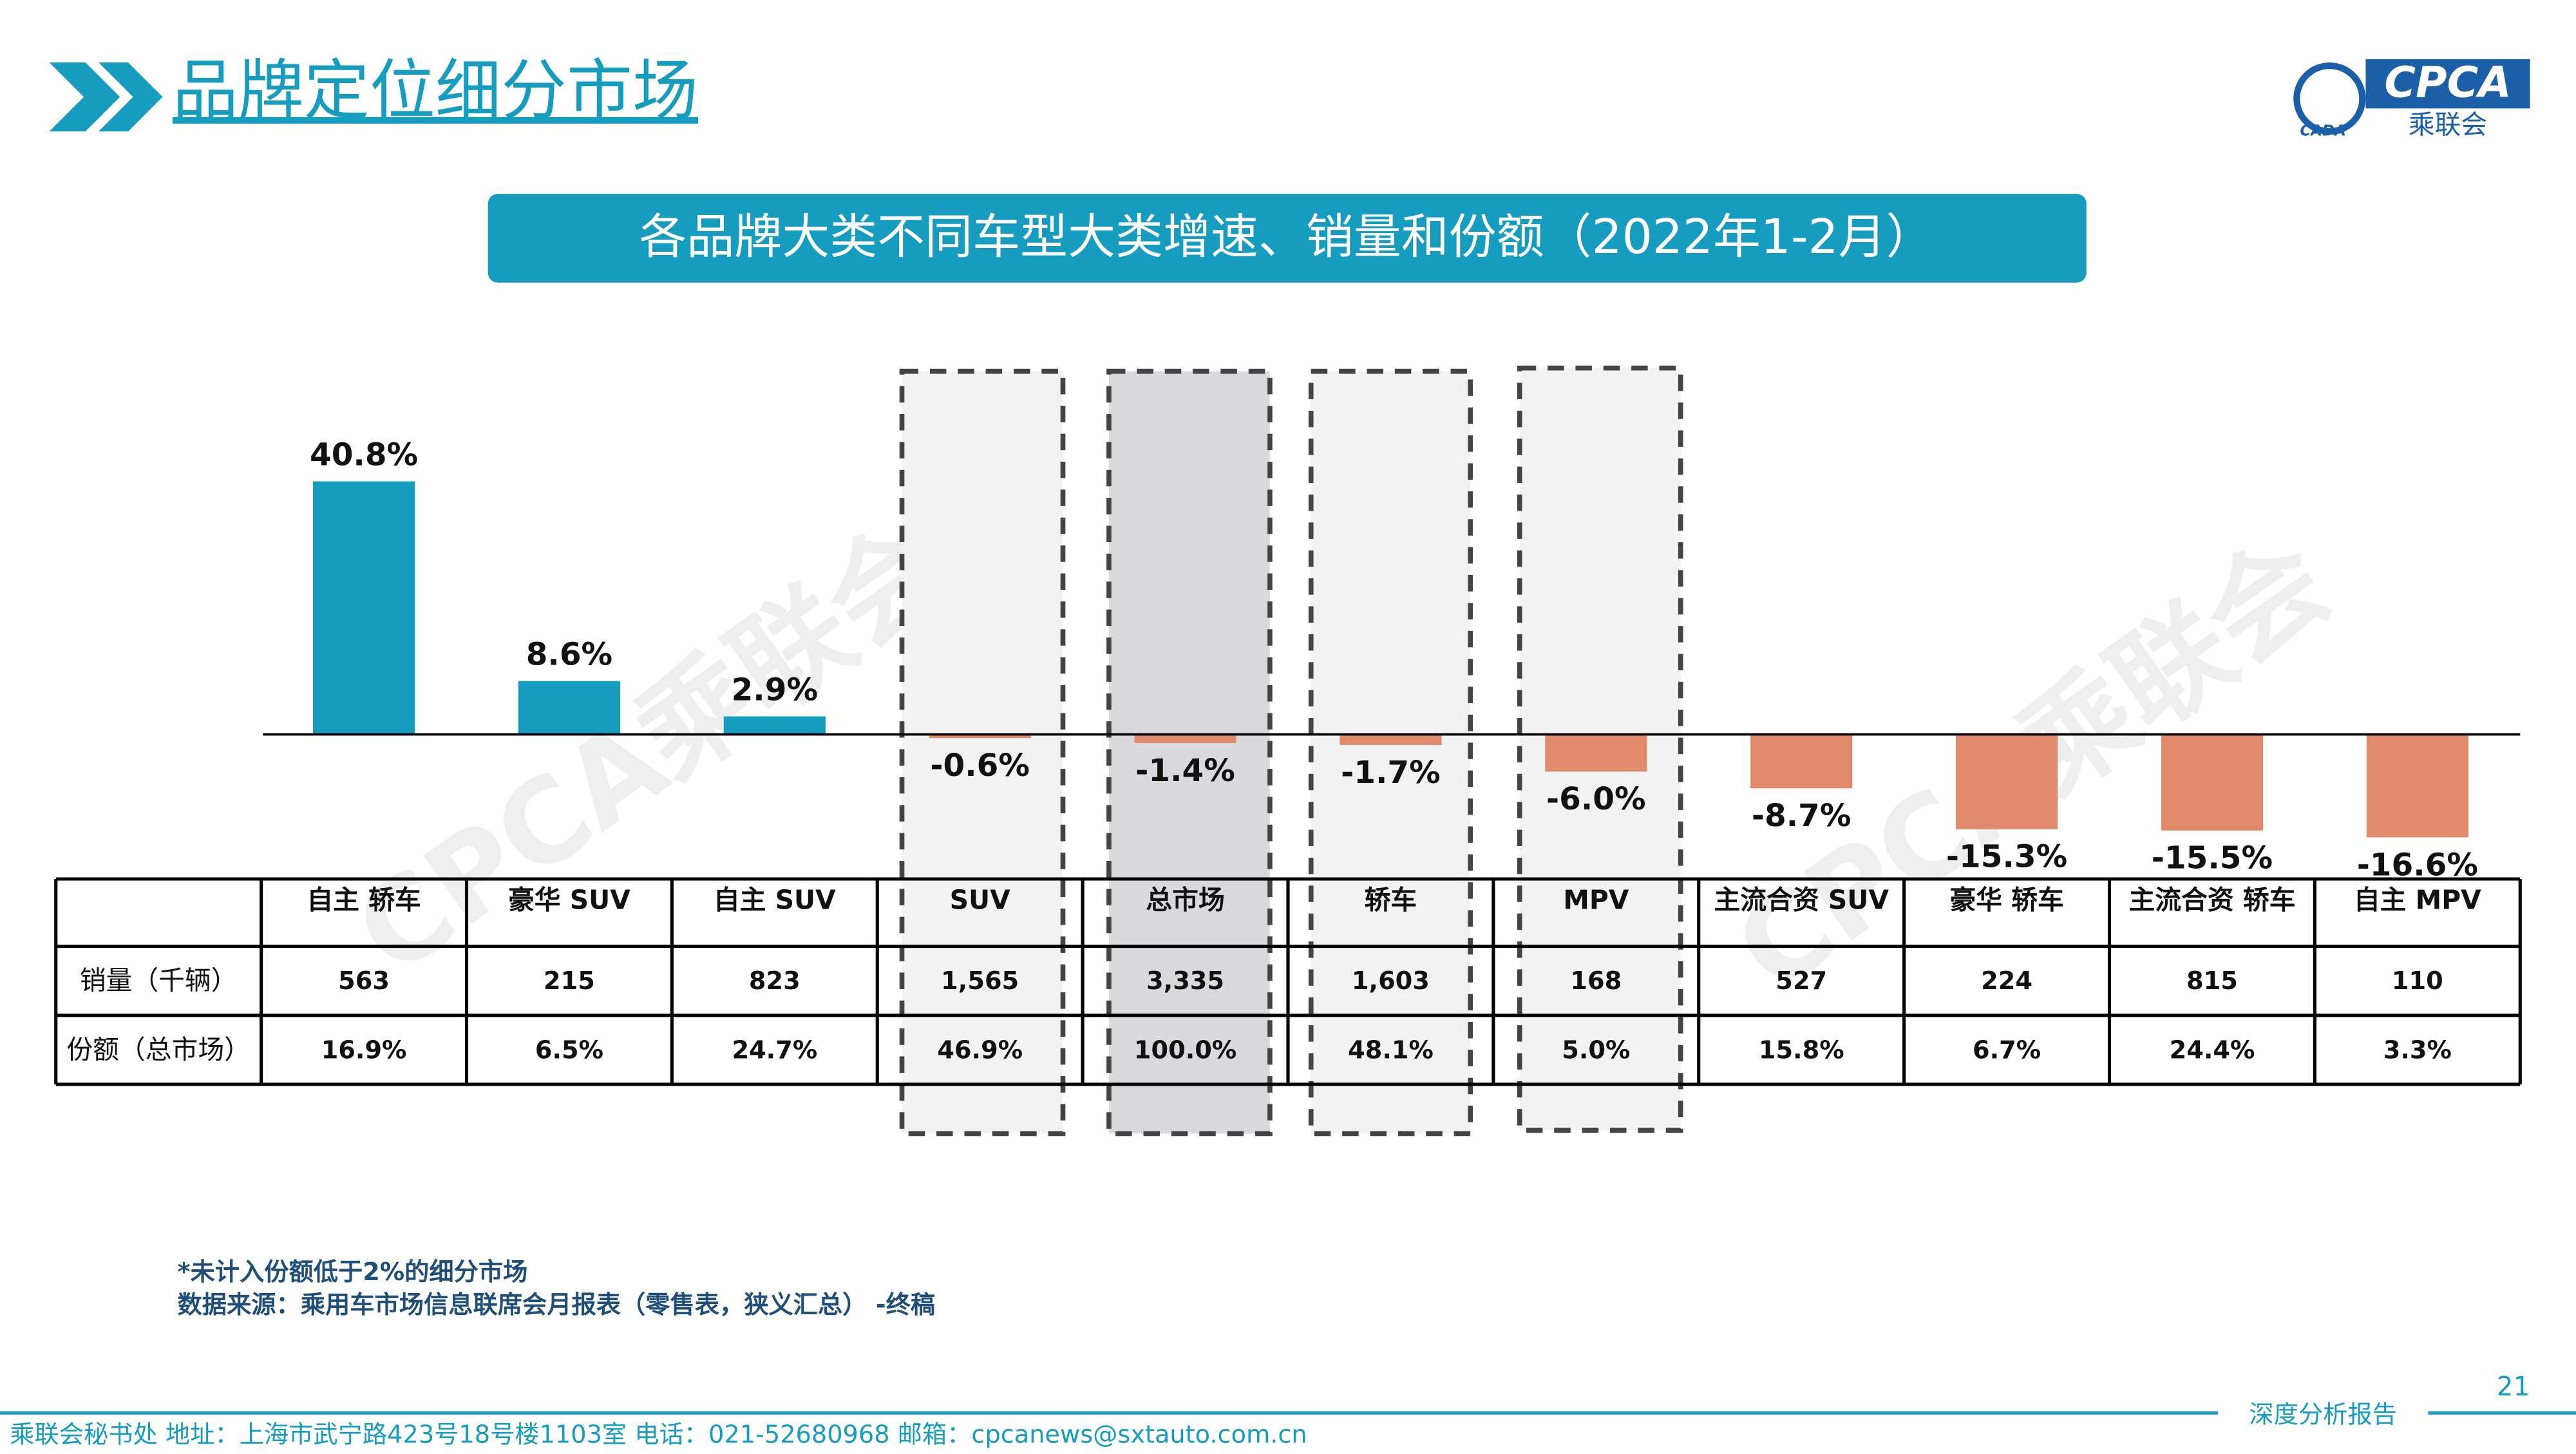 Image resolution: width=2576 pixels, height=1454 pixels. I want to click on table-cell: 563, so click(364, 981).